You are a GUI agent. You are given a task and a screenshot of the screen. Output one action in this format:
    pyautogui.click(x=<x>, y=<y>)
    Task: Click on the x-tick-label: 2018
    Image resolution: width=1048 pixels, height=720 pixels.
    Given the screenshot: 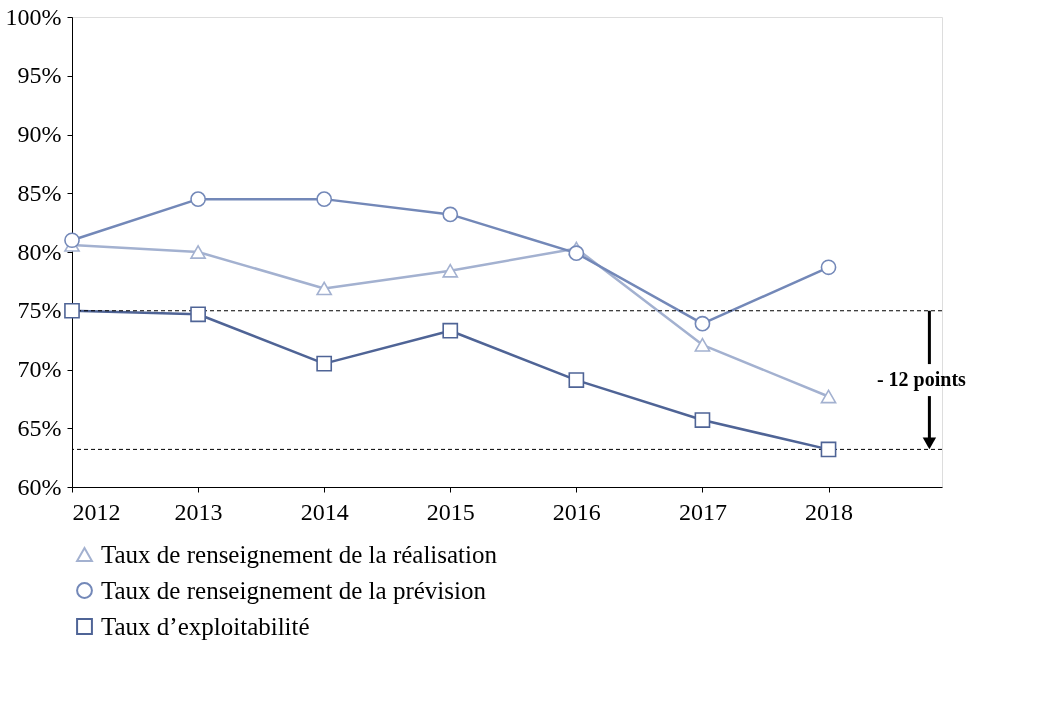 What is the action you would take?
    pyautogui.click(x=829, y=511)
    